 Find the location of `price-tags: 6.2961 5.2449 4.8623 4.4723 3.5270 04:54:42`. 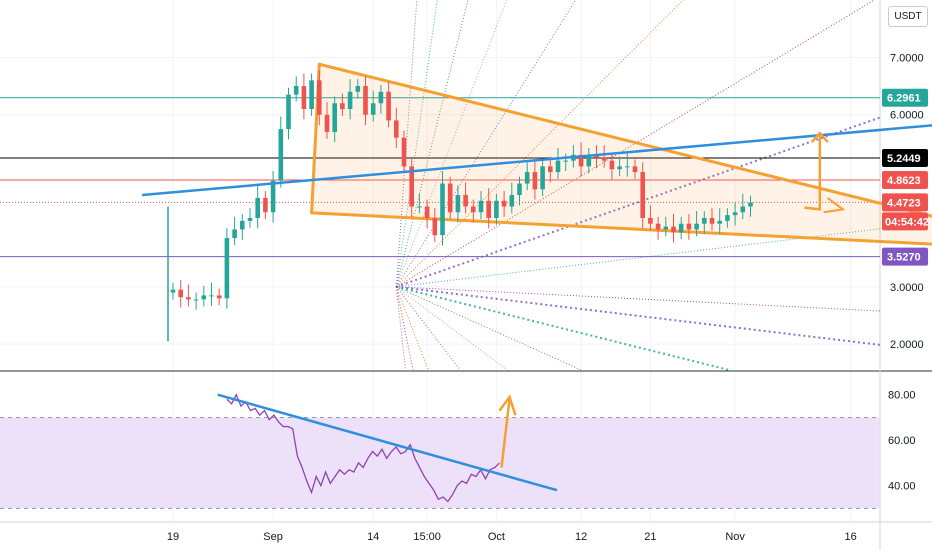

price-tags: 6.2961 5.2449 4.8623 4.4723 3.5270 04:54:42 is located at coordinates (905, 177).